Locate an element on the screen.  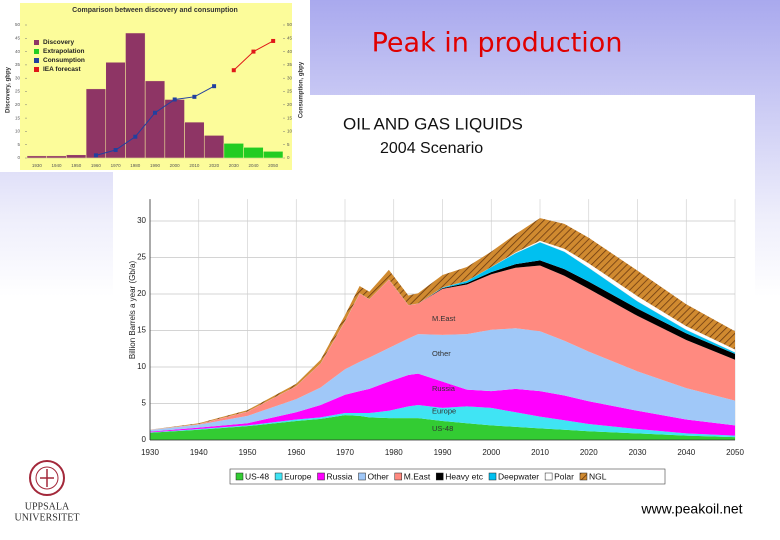
logo-text: UPPSALA is located at coordinates (47, 506).